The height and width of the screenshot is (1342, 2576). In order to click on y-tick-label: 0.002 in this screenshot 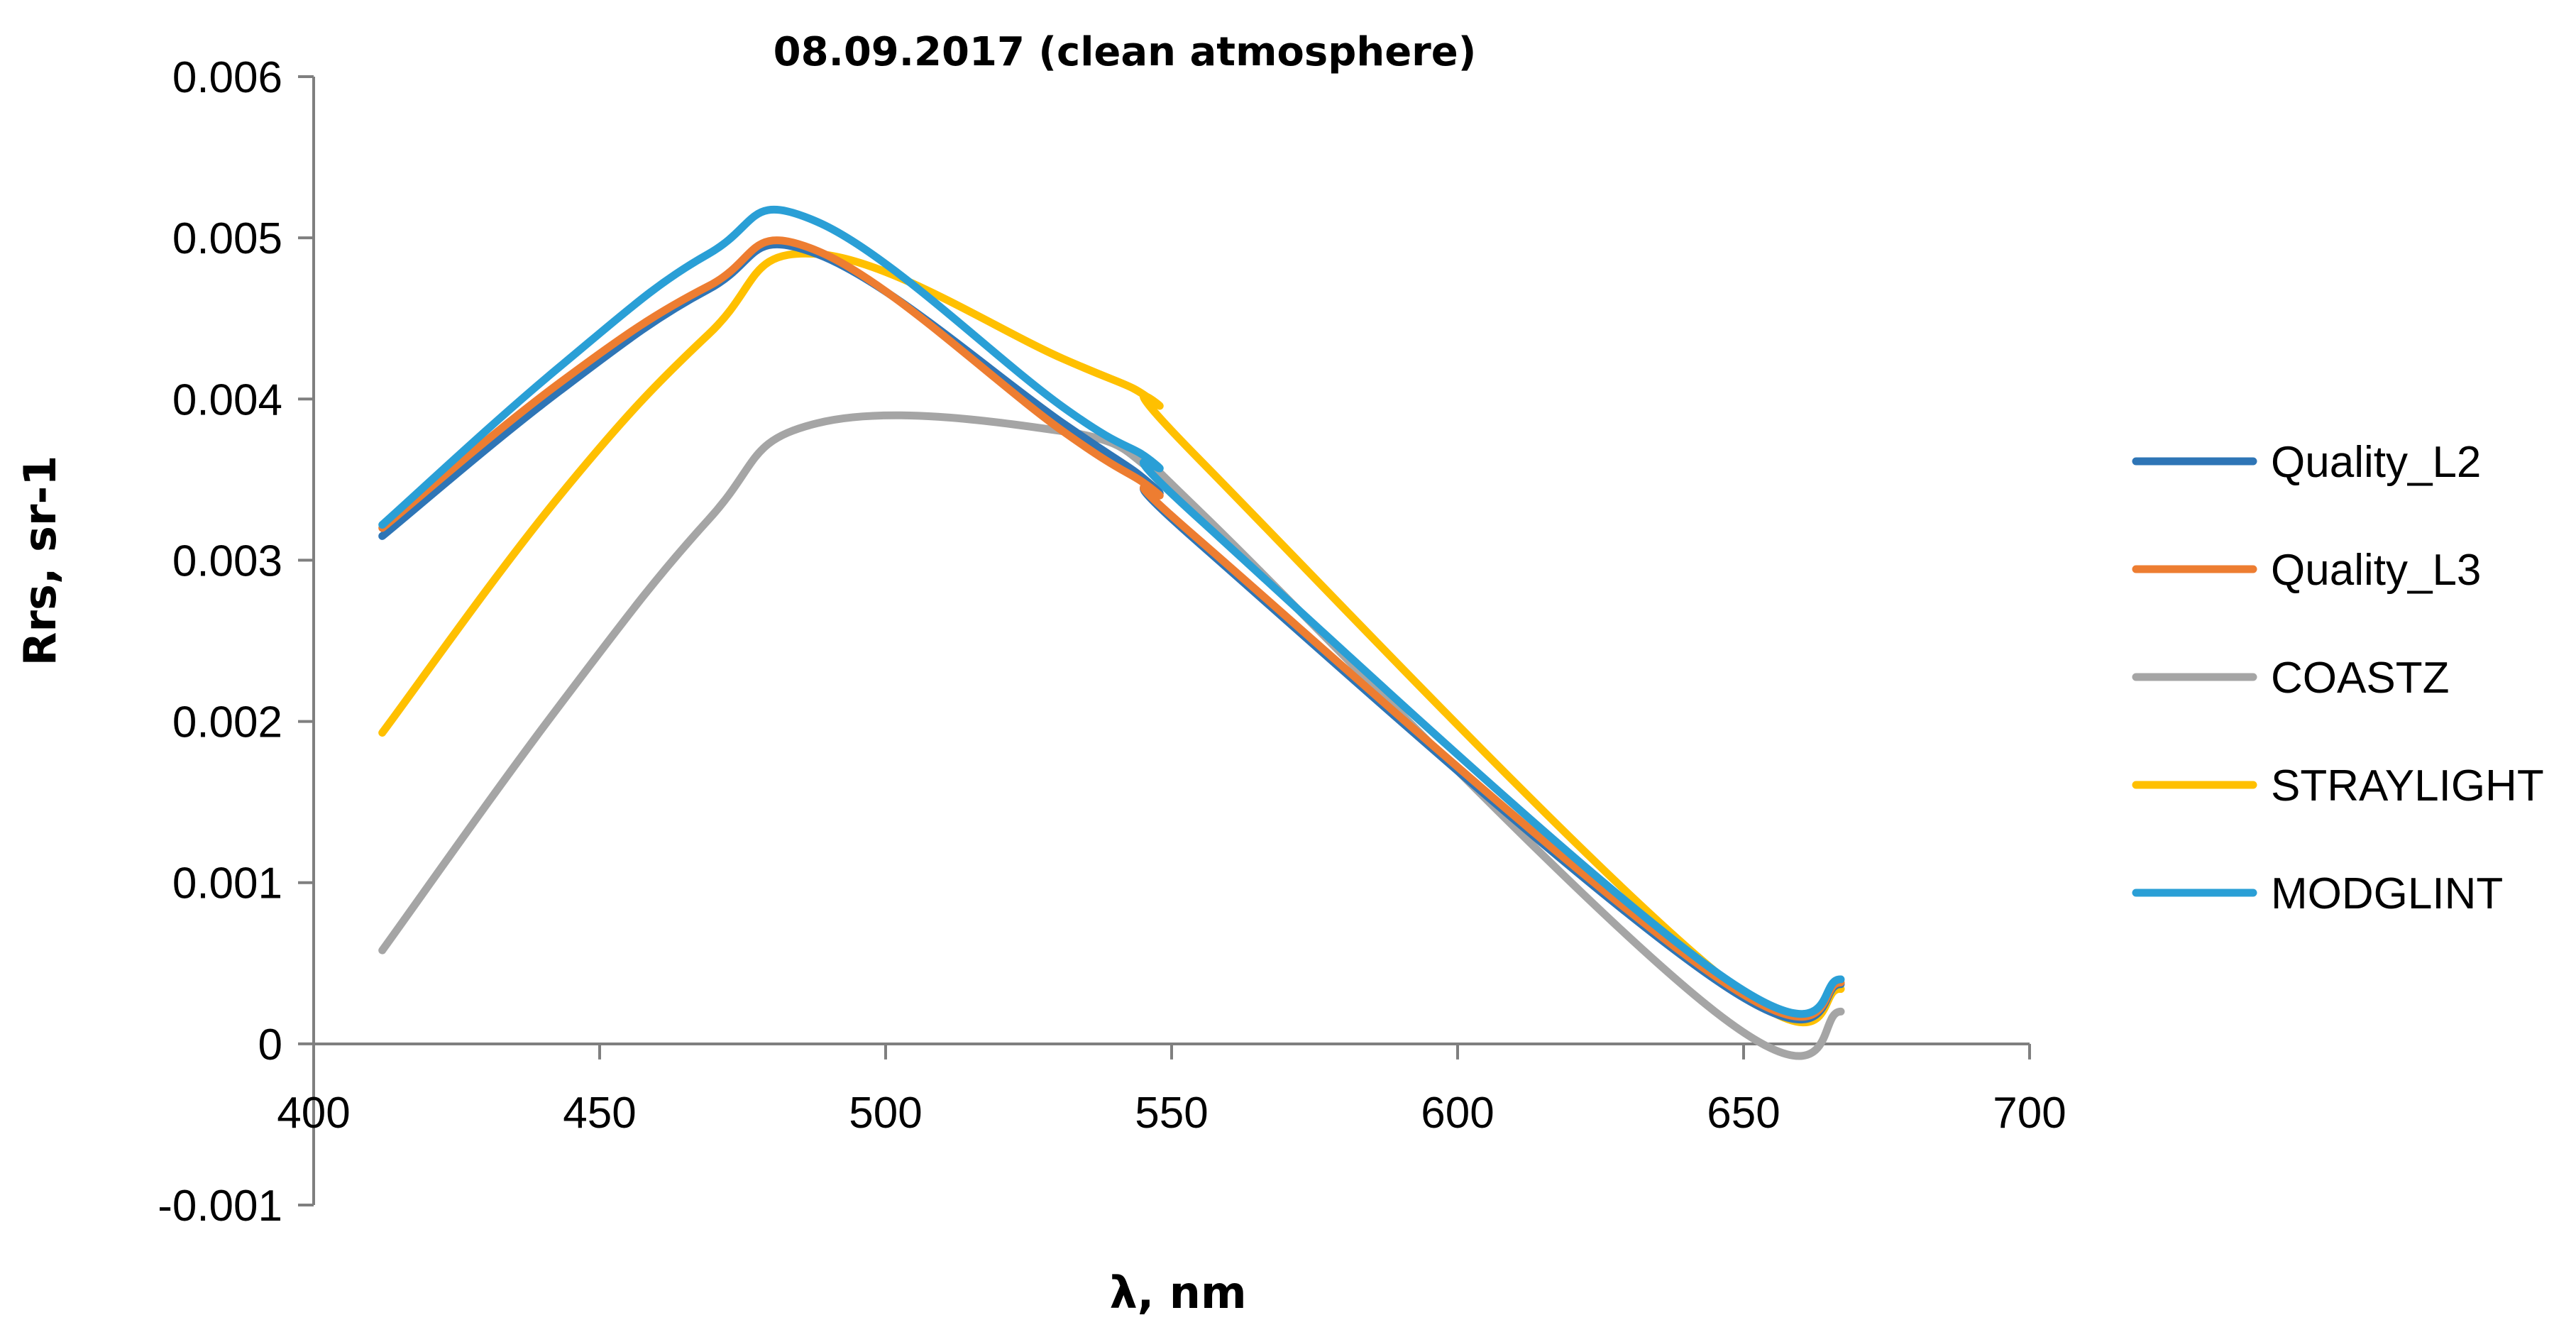, I will do `click(227, 723)`.